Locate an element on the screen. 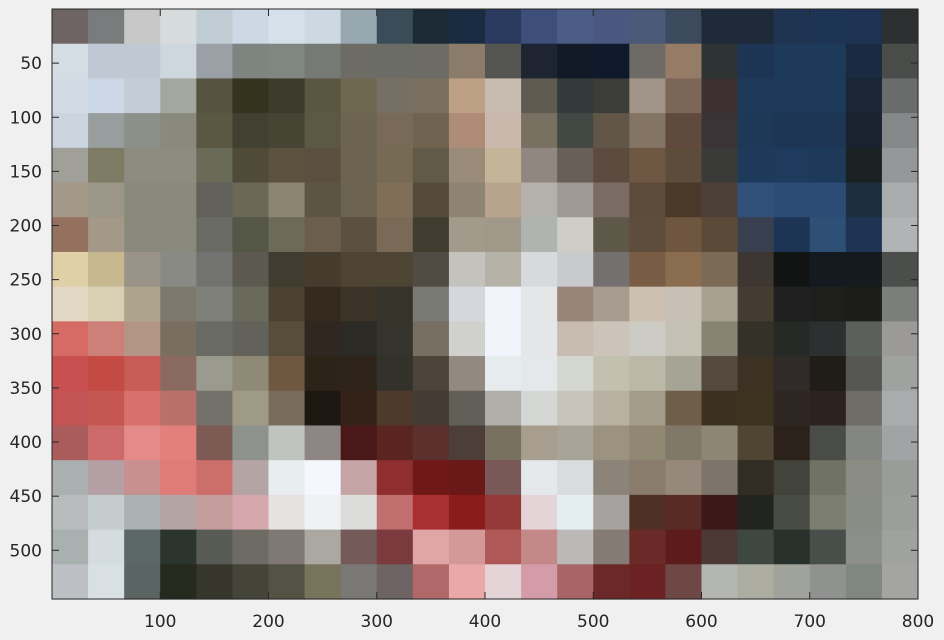  y-tick-label: 250 is located at coordinates (26, 281).